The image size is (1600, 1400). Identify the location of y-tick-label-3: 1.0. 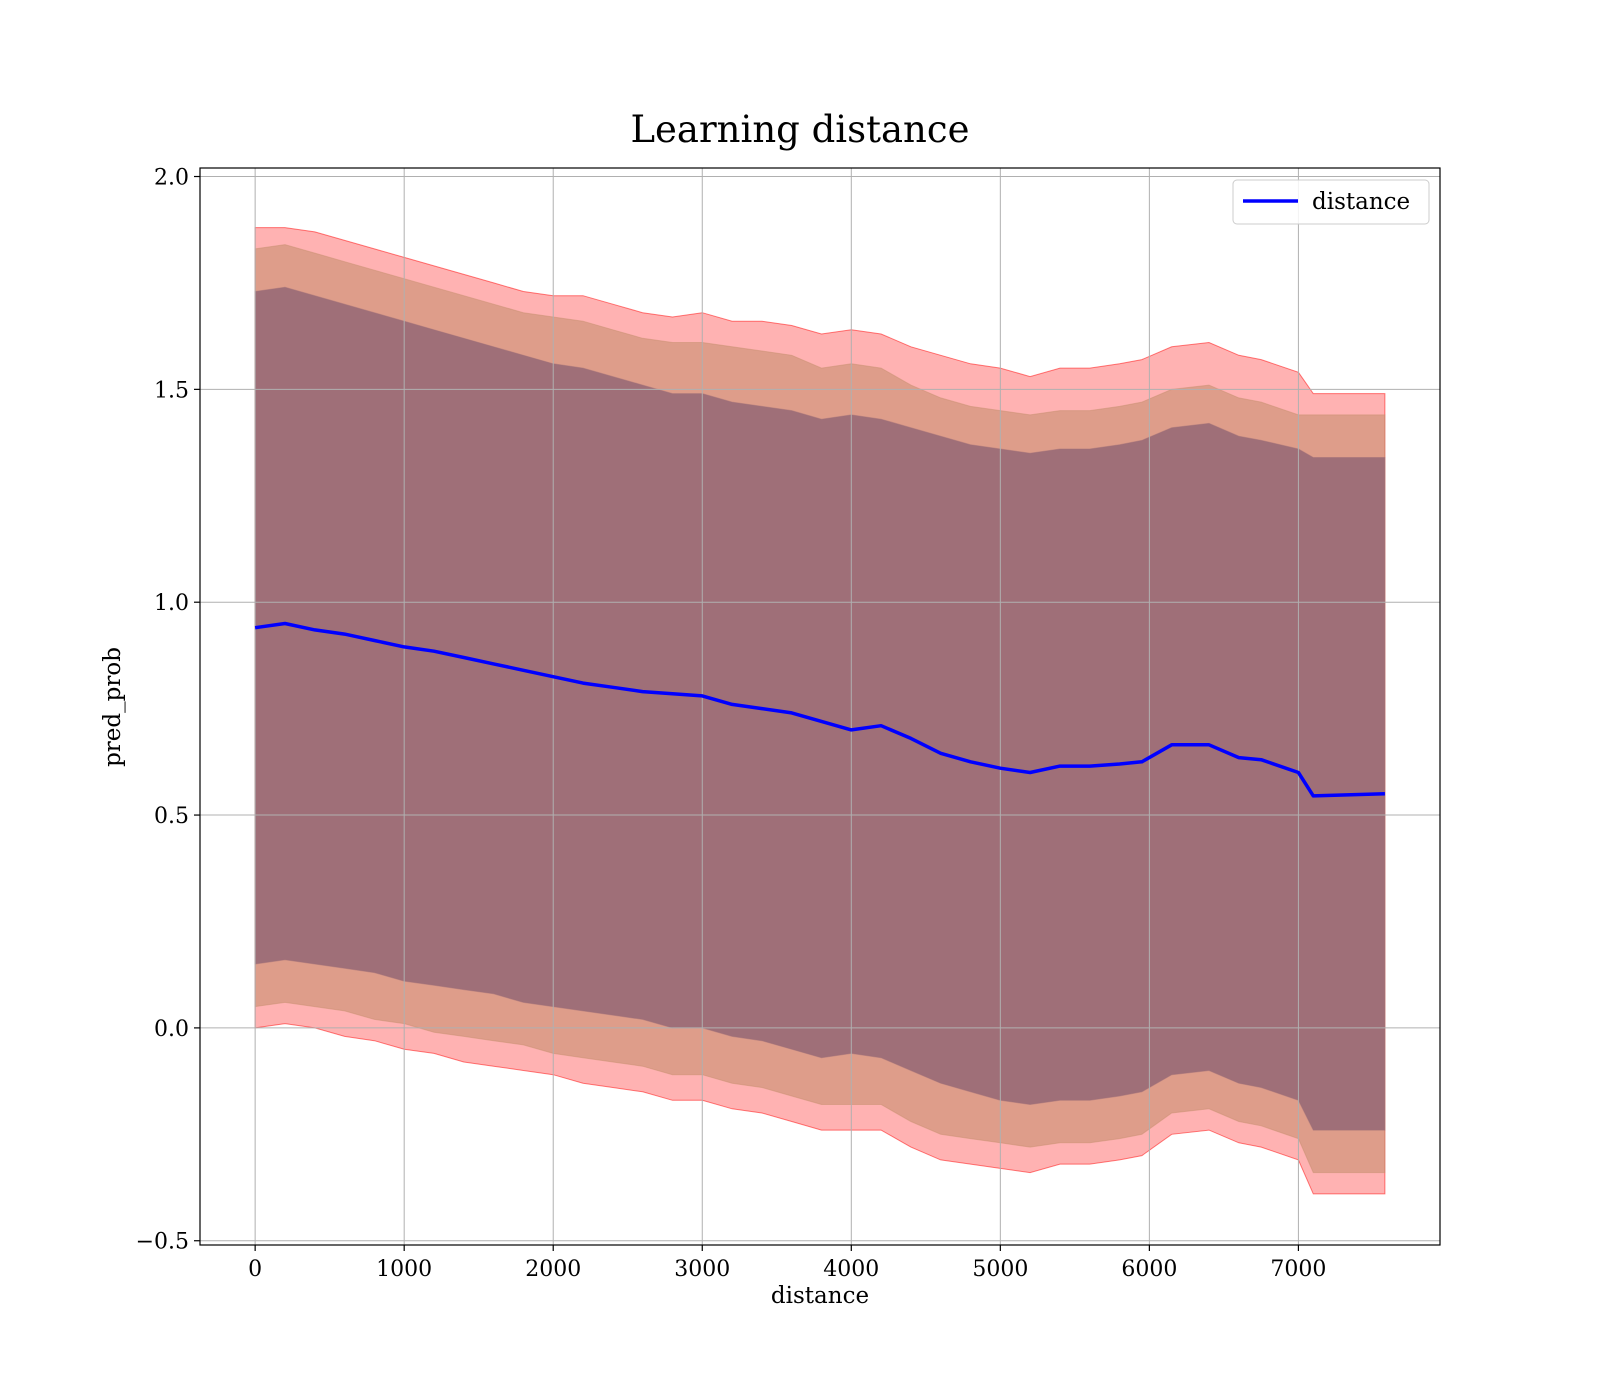
(171, 603).